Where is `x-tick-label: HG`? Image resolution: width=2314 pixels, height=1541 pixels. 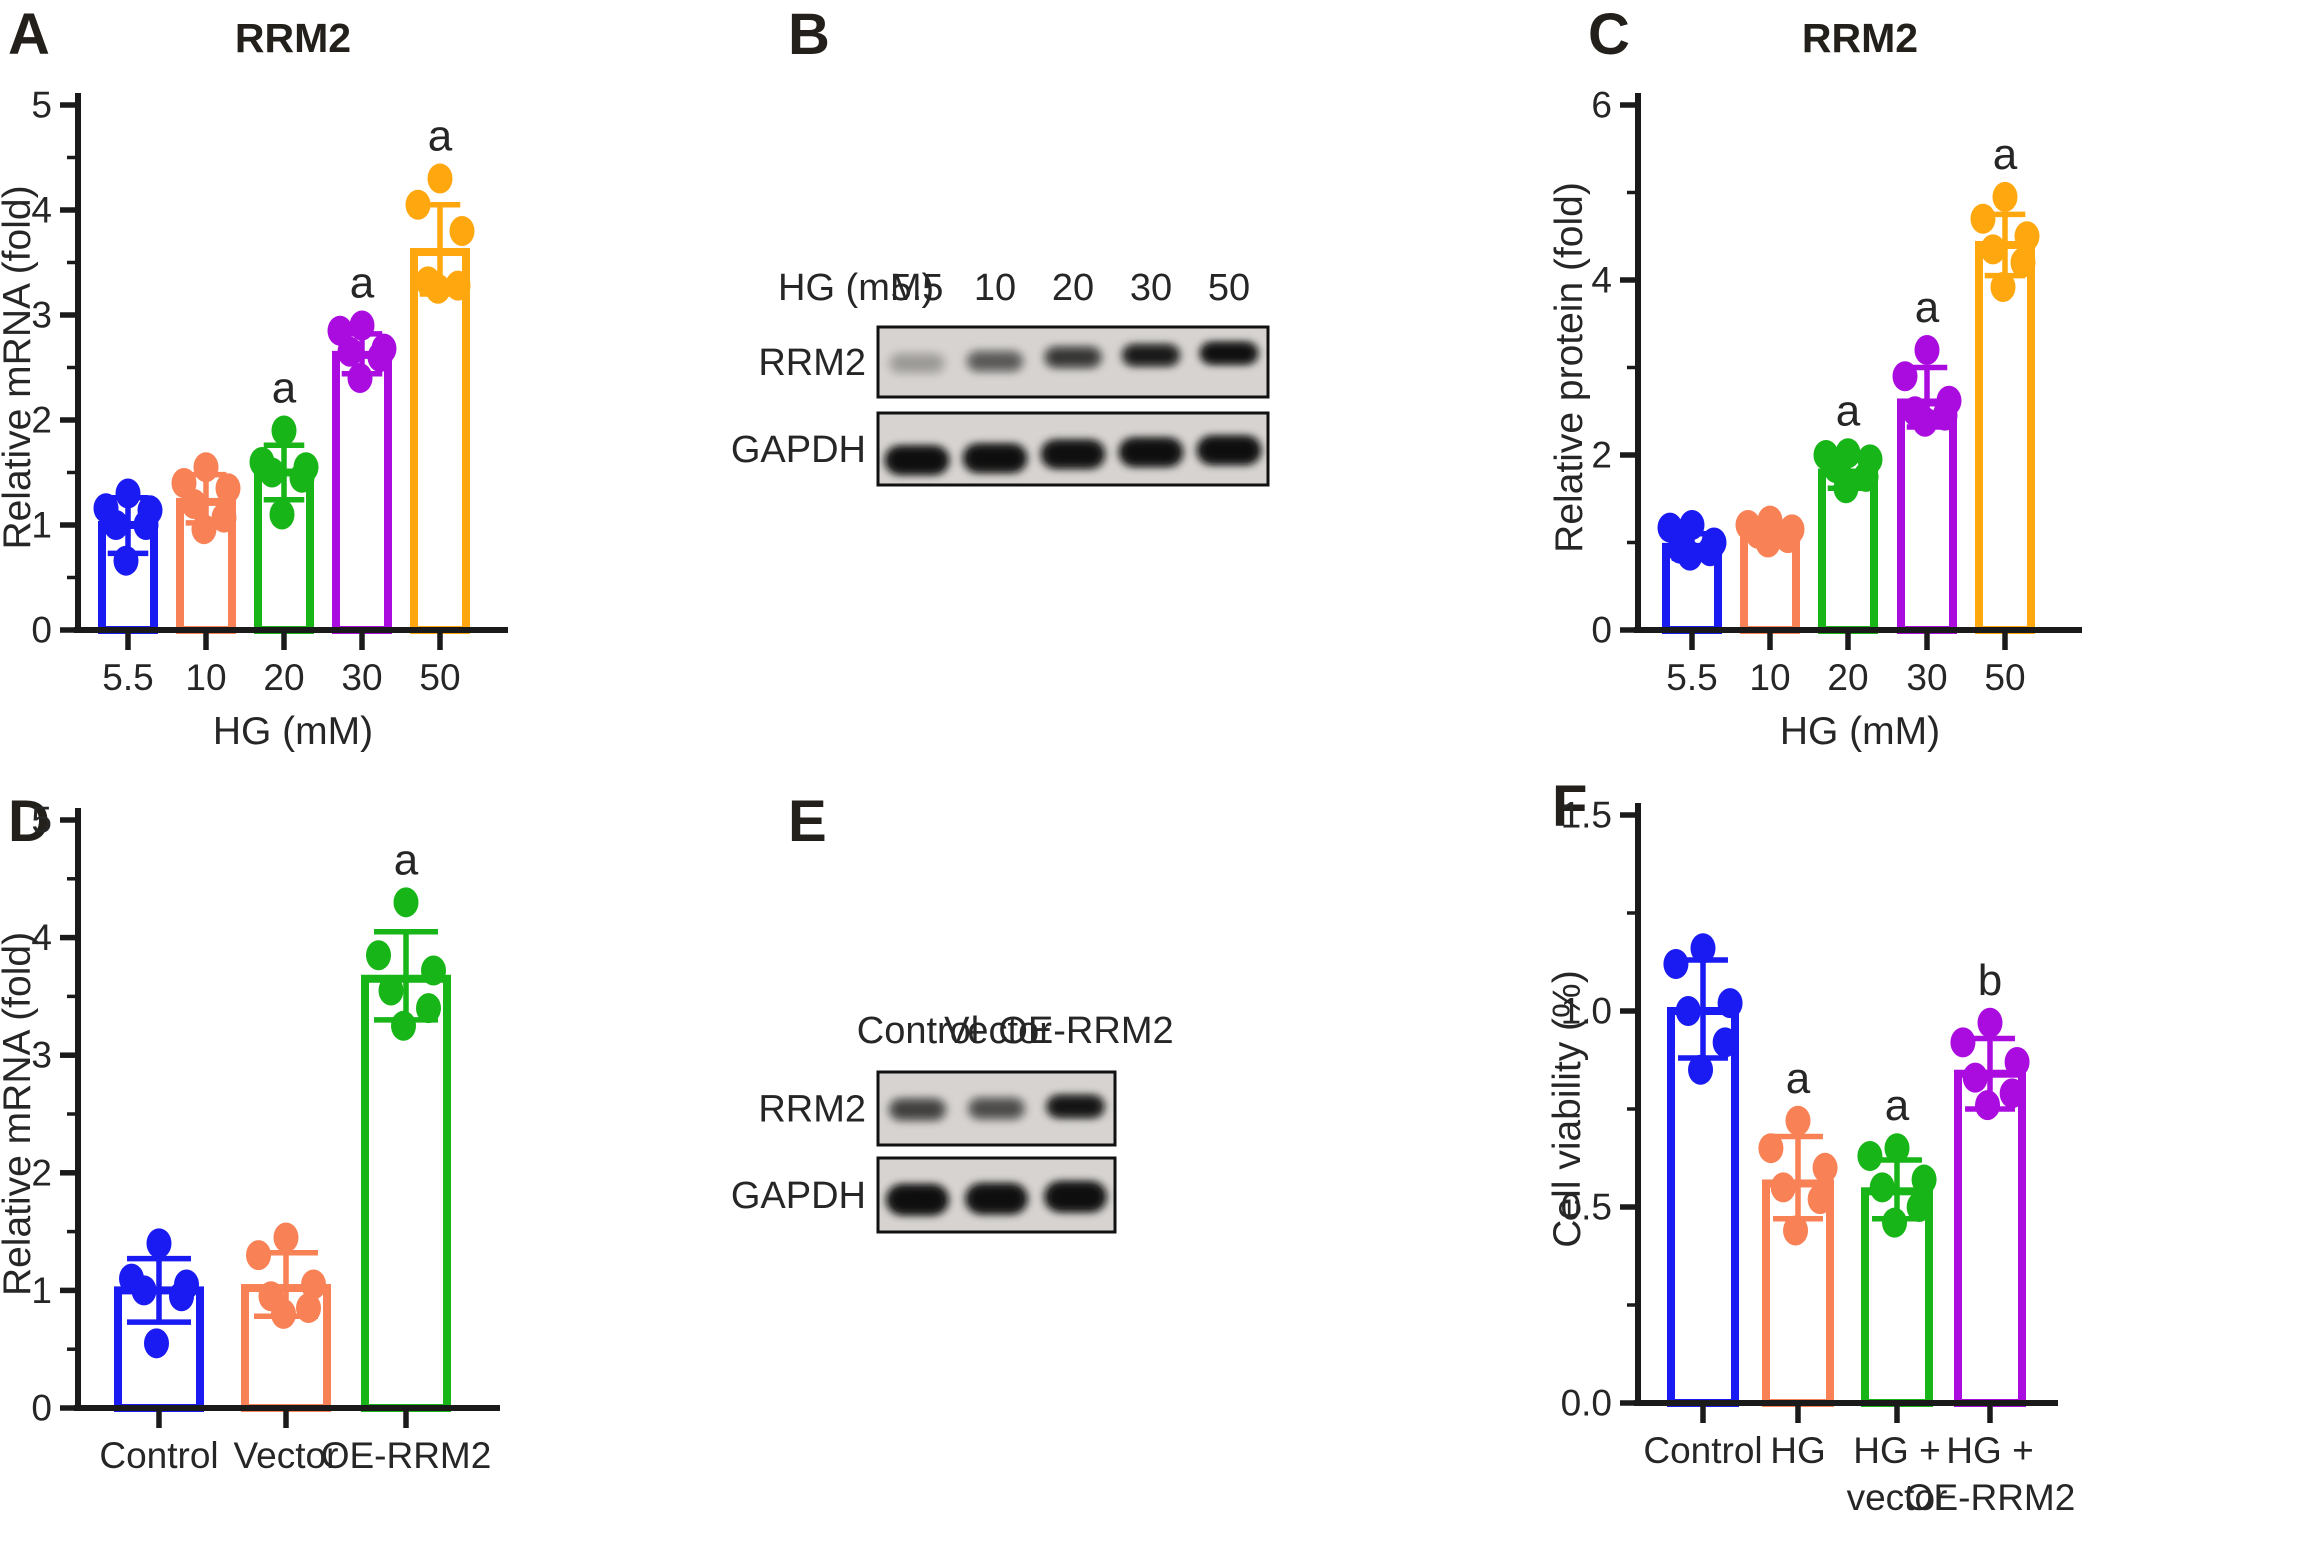 x-tick-label: HG is located at coordinates (1798, 1450).